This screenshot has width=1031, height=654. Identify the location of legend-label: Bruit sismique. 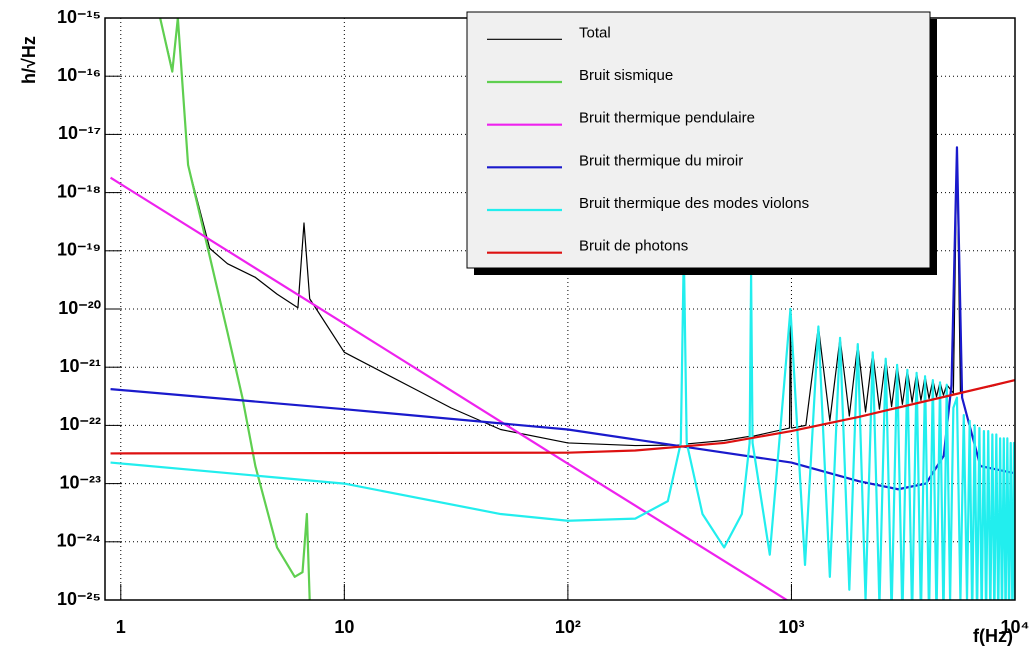
(626, 75).